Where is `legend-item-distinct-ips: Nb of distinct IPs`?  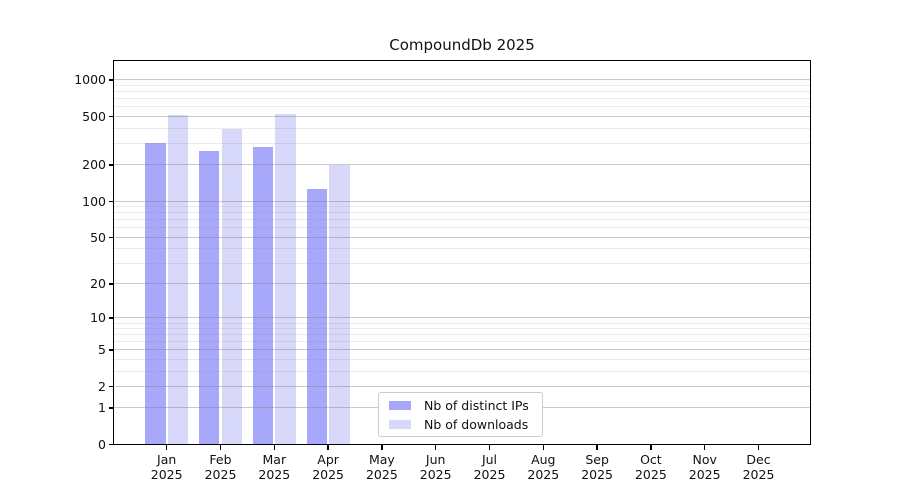
legend-item-distinct-ips: Nb of distinct IPs is located at coordinates (465, 405).